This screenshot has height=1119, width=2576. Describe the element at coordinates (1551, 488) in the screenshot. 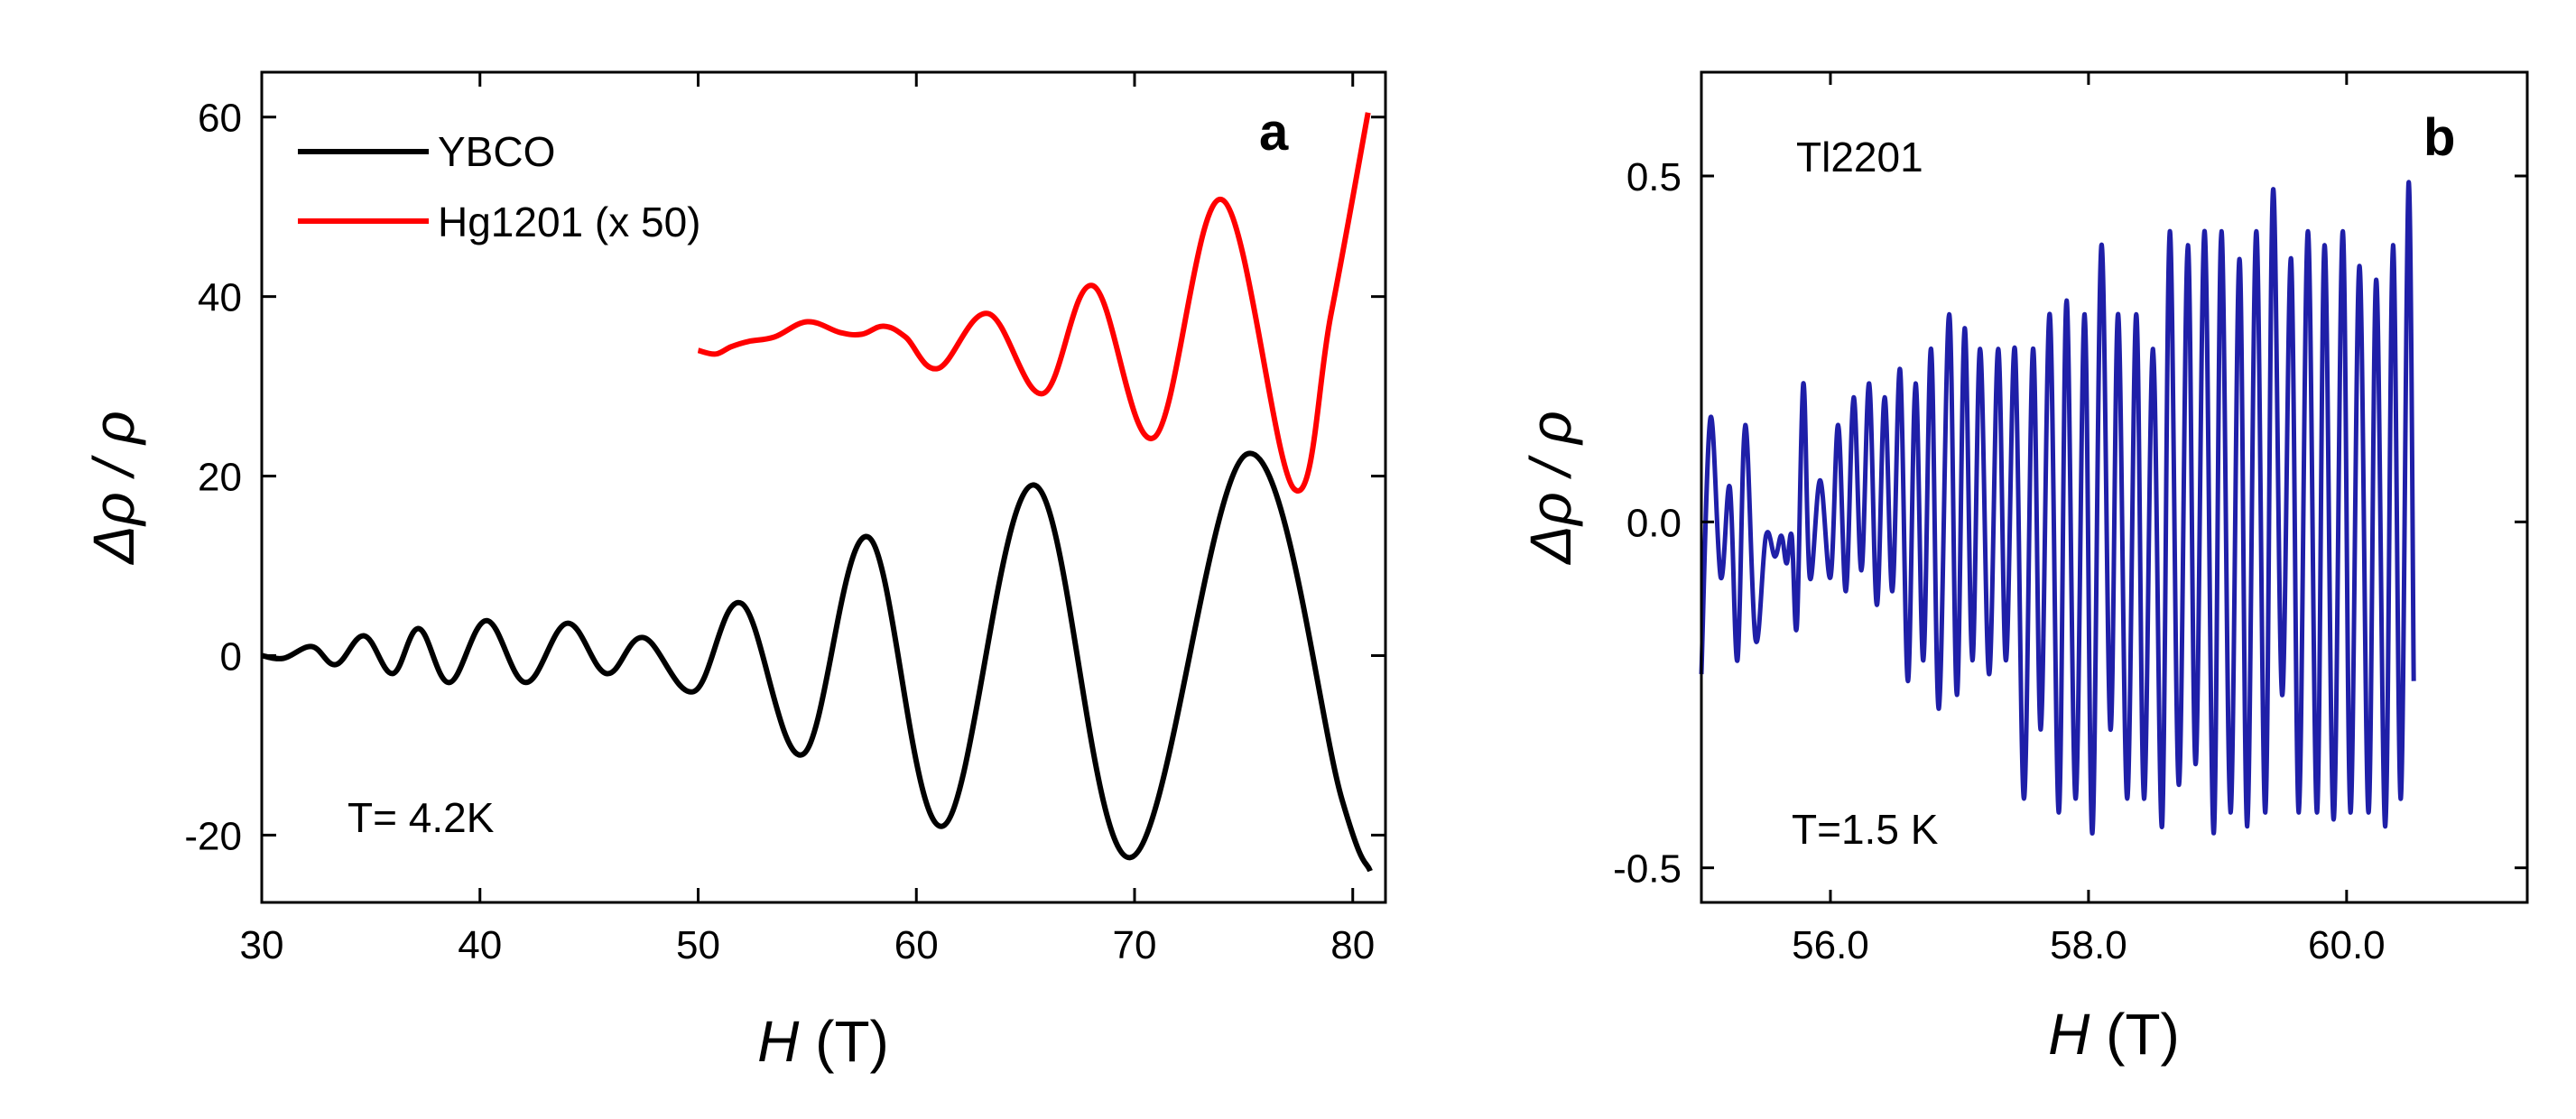

I see `panel-b-ylabel: Δρ / ρ` at that location.